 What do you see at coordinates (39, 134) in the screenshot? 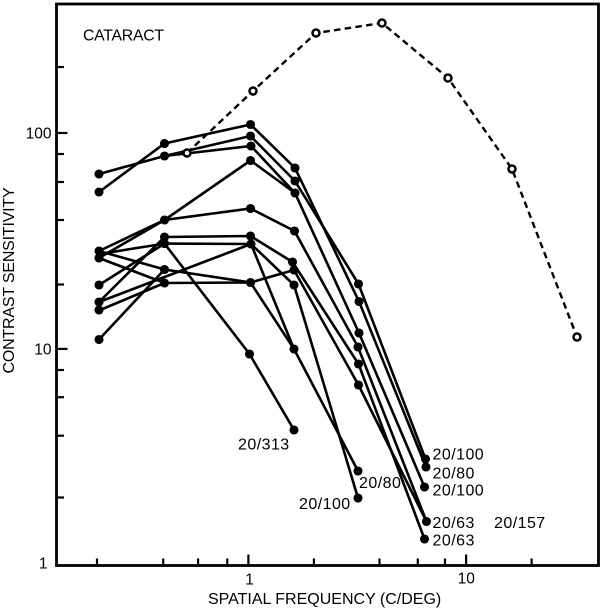
I see `svg-text: 100` at bounding box center [39, 134].